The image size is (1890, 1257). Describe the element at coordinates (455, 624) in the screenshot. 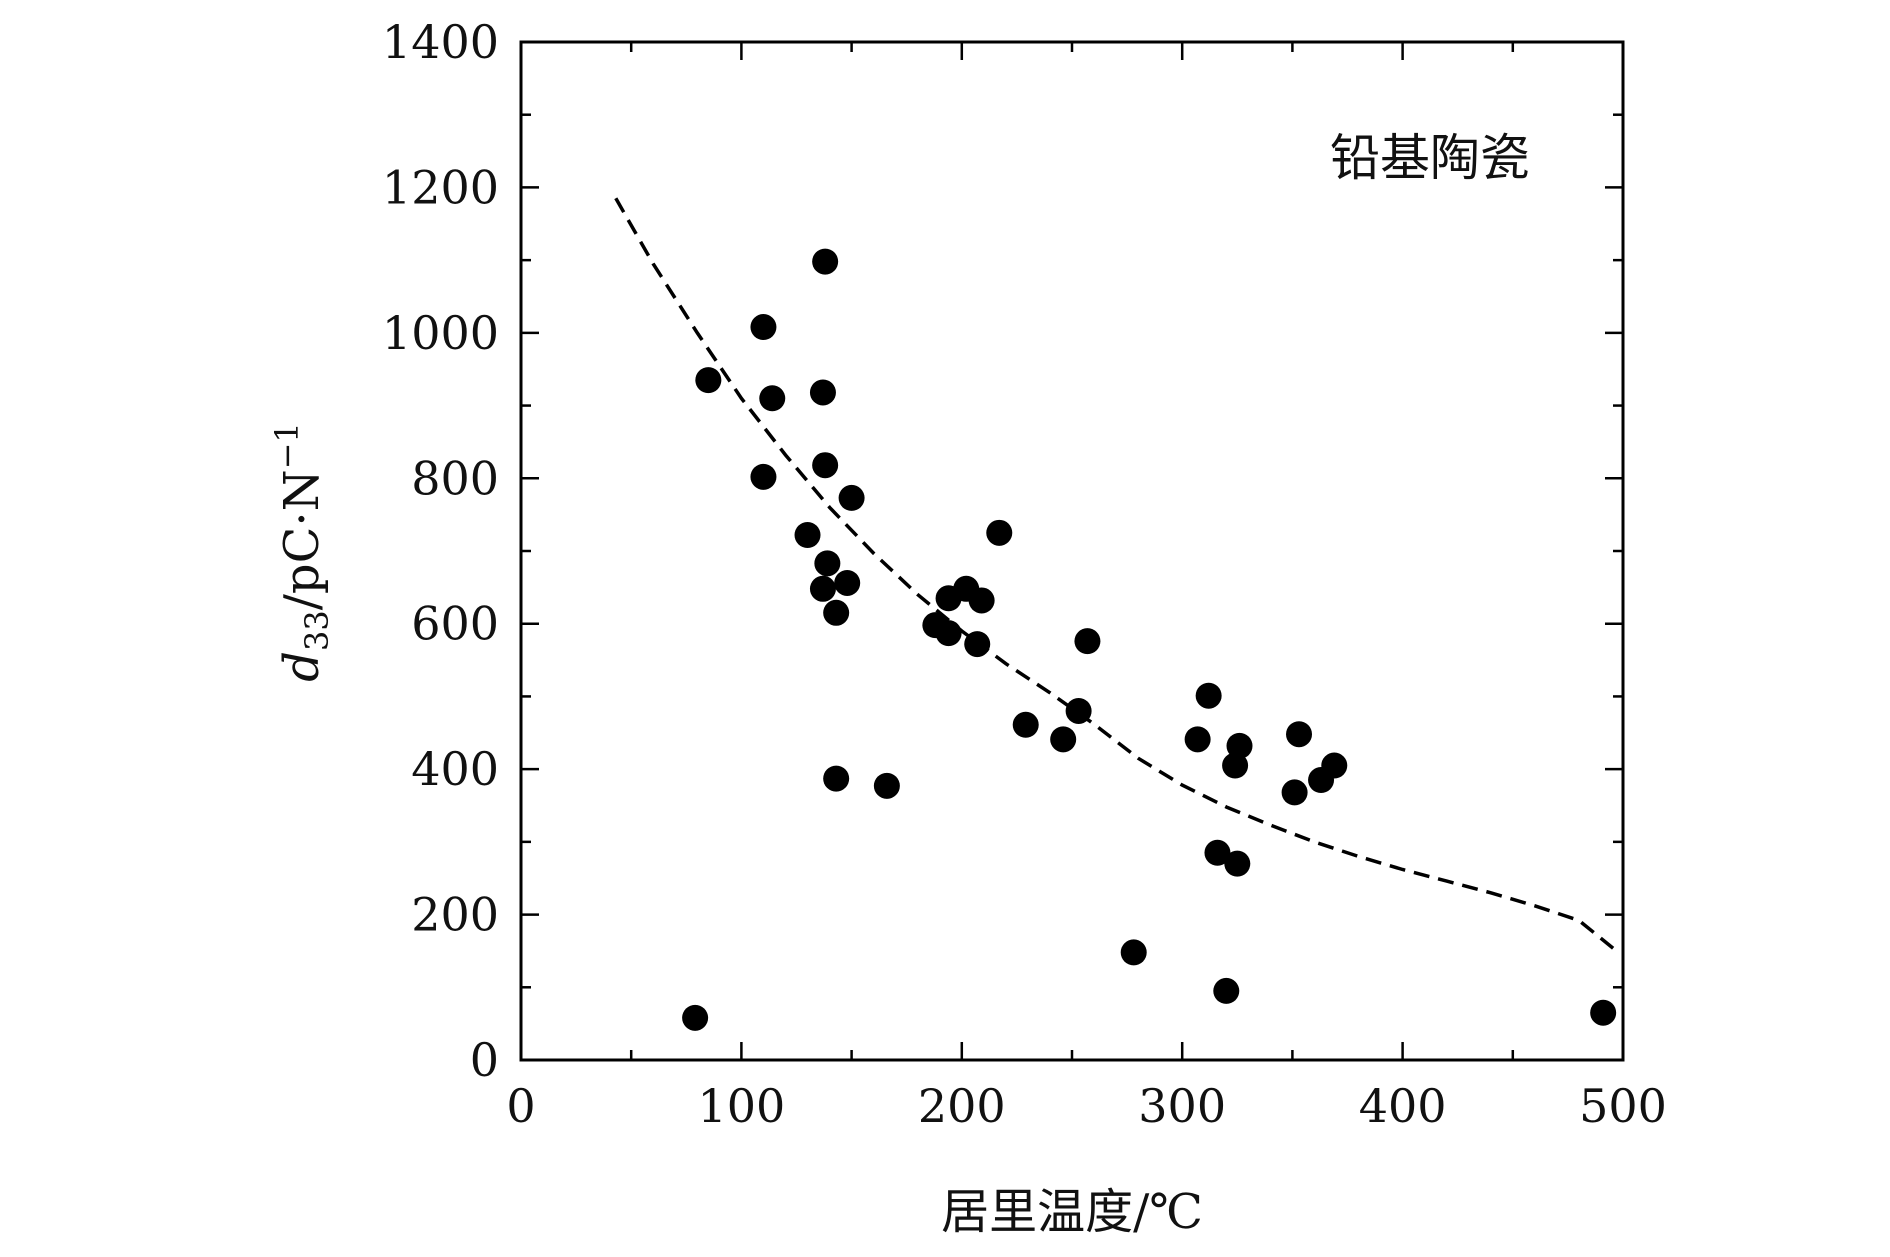

I see `y-tick-label: 600` at that location.